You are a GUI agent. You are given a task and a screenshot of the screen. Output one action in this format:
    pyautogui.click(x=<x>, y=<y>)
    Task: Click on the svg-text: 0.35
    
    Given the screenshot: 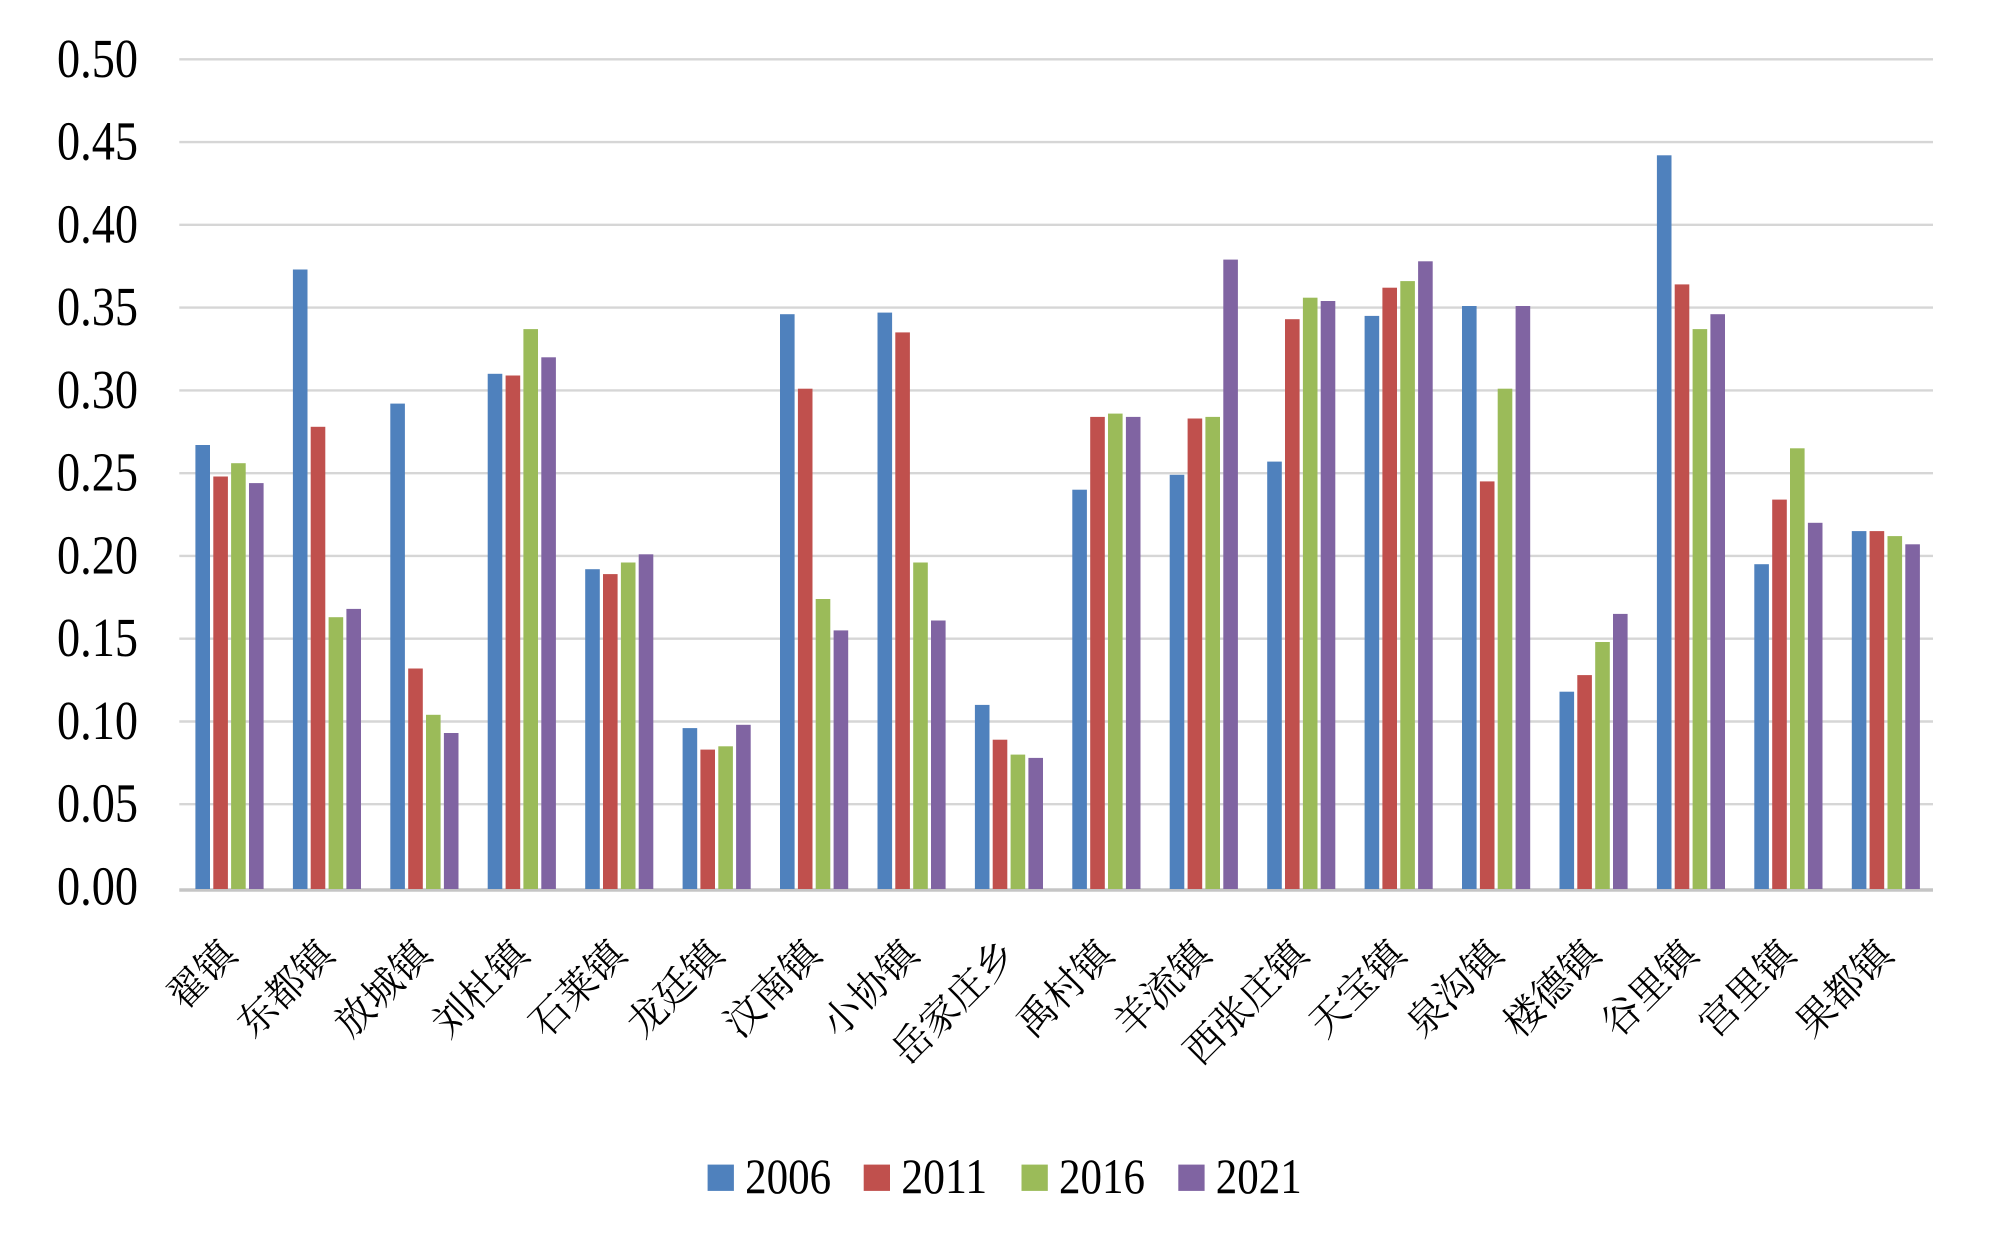 What is the action you would take?
    pyautogui.click(x=97, y=306)
    